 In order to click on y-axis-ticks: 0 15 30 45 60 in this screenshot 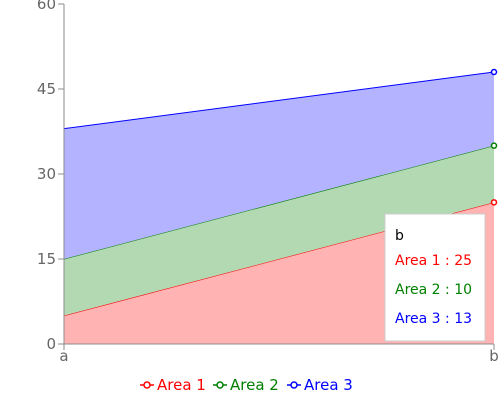, I will do `click(50, 176)`.